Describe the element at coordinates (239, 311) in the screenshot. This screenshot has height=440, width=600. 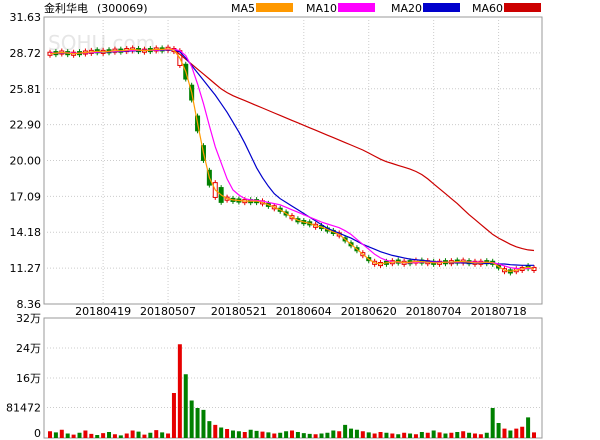
I see `date-tick-label: 20180521` at that location.